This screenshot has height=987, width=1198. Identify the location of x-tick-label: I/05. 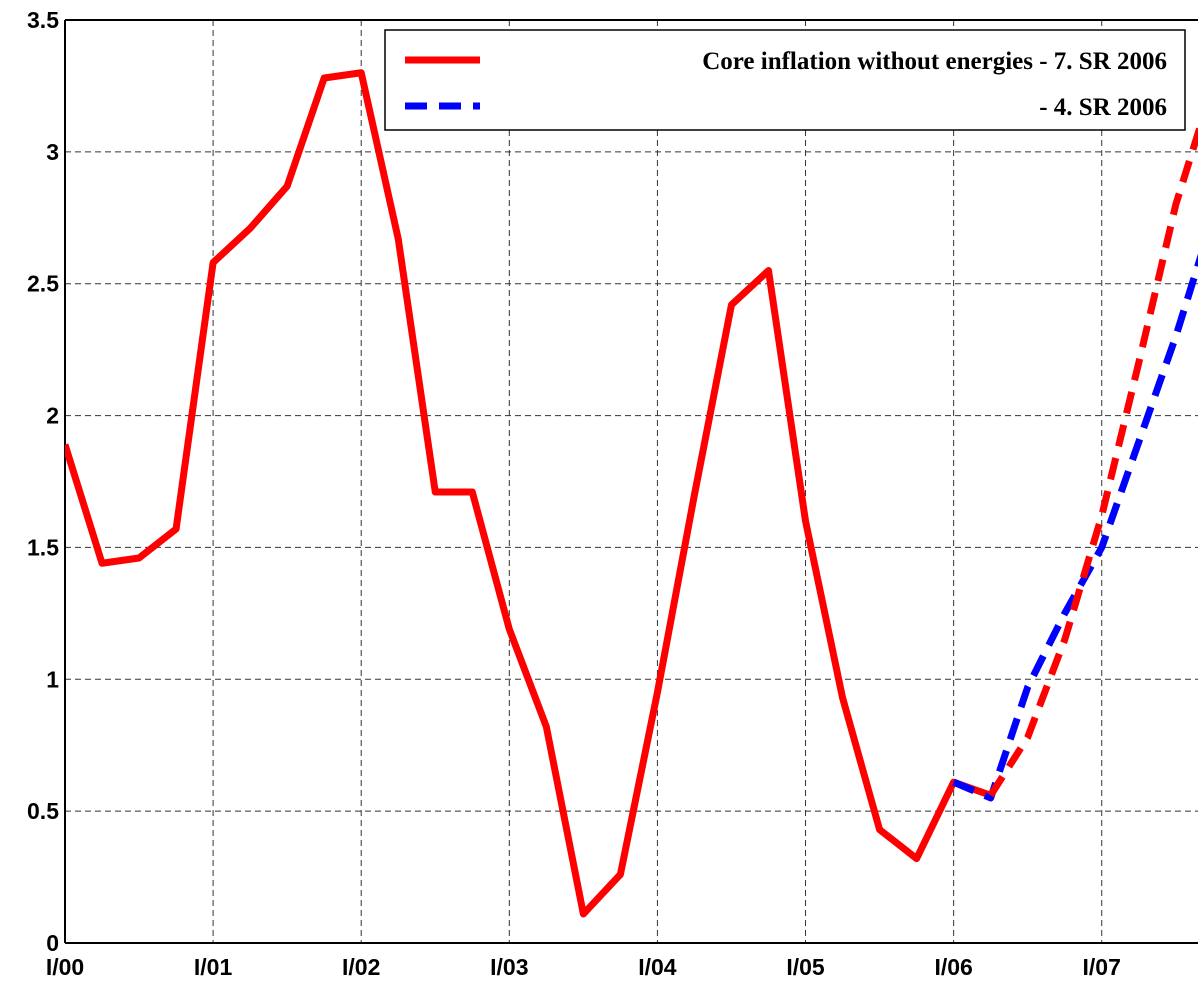
(805, 967).